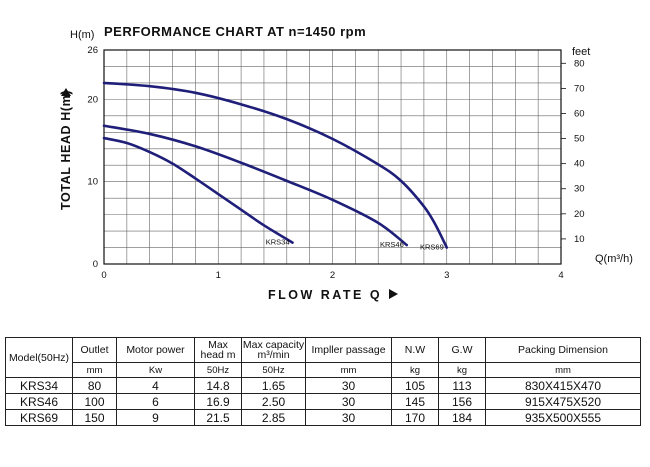 The width and height of the screenshot is (650, 467). What do you see at coordinates (273, 350) in the screenshot?
I see `header-max-capacity: Max capacity m³/min` at bounding box center [273, 350].